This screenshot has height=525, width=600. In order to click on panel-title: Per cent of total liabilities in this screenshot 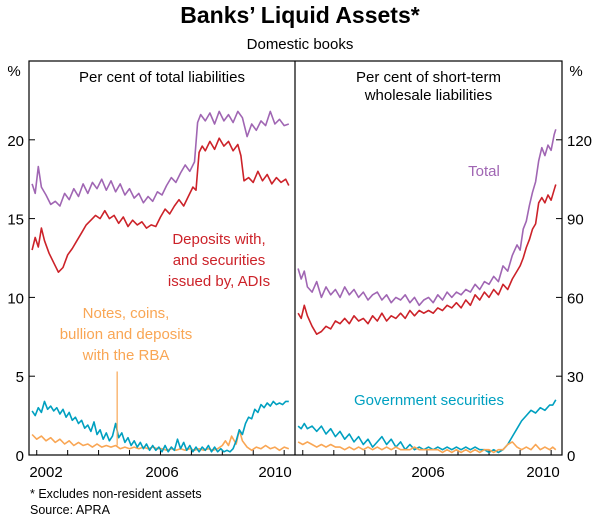, I will do `click(162, 77)`.